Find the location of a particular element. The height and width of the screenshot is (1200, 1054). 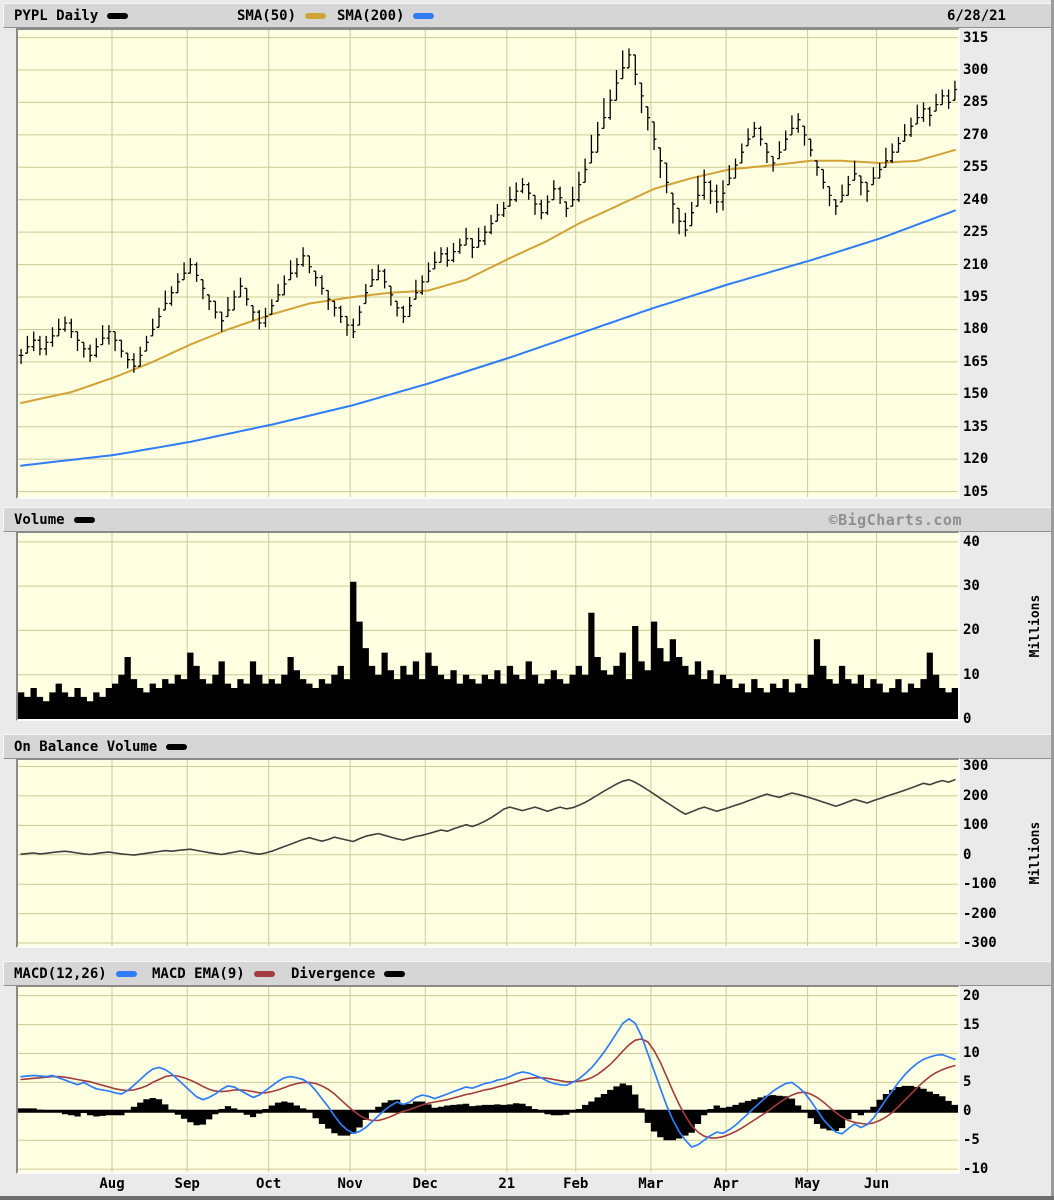

y-axis-tick-label: 285 is located at coordinates (976, 102).